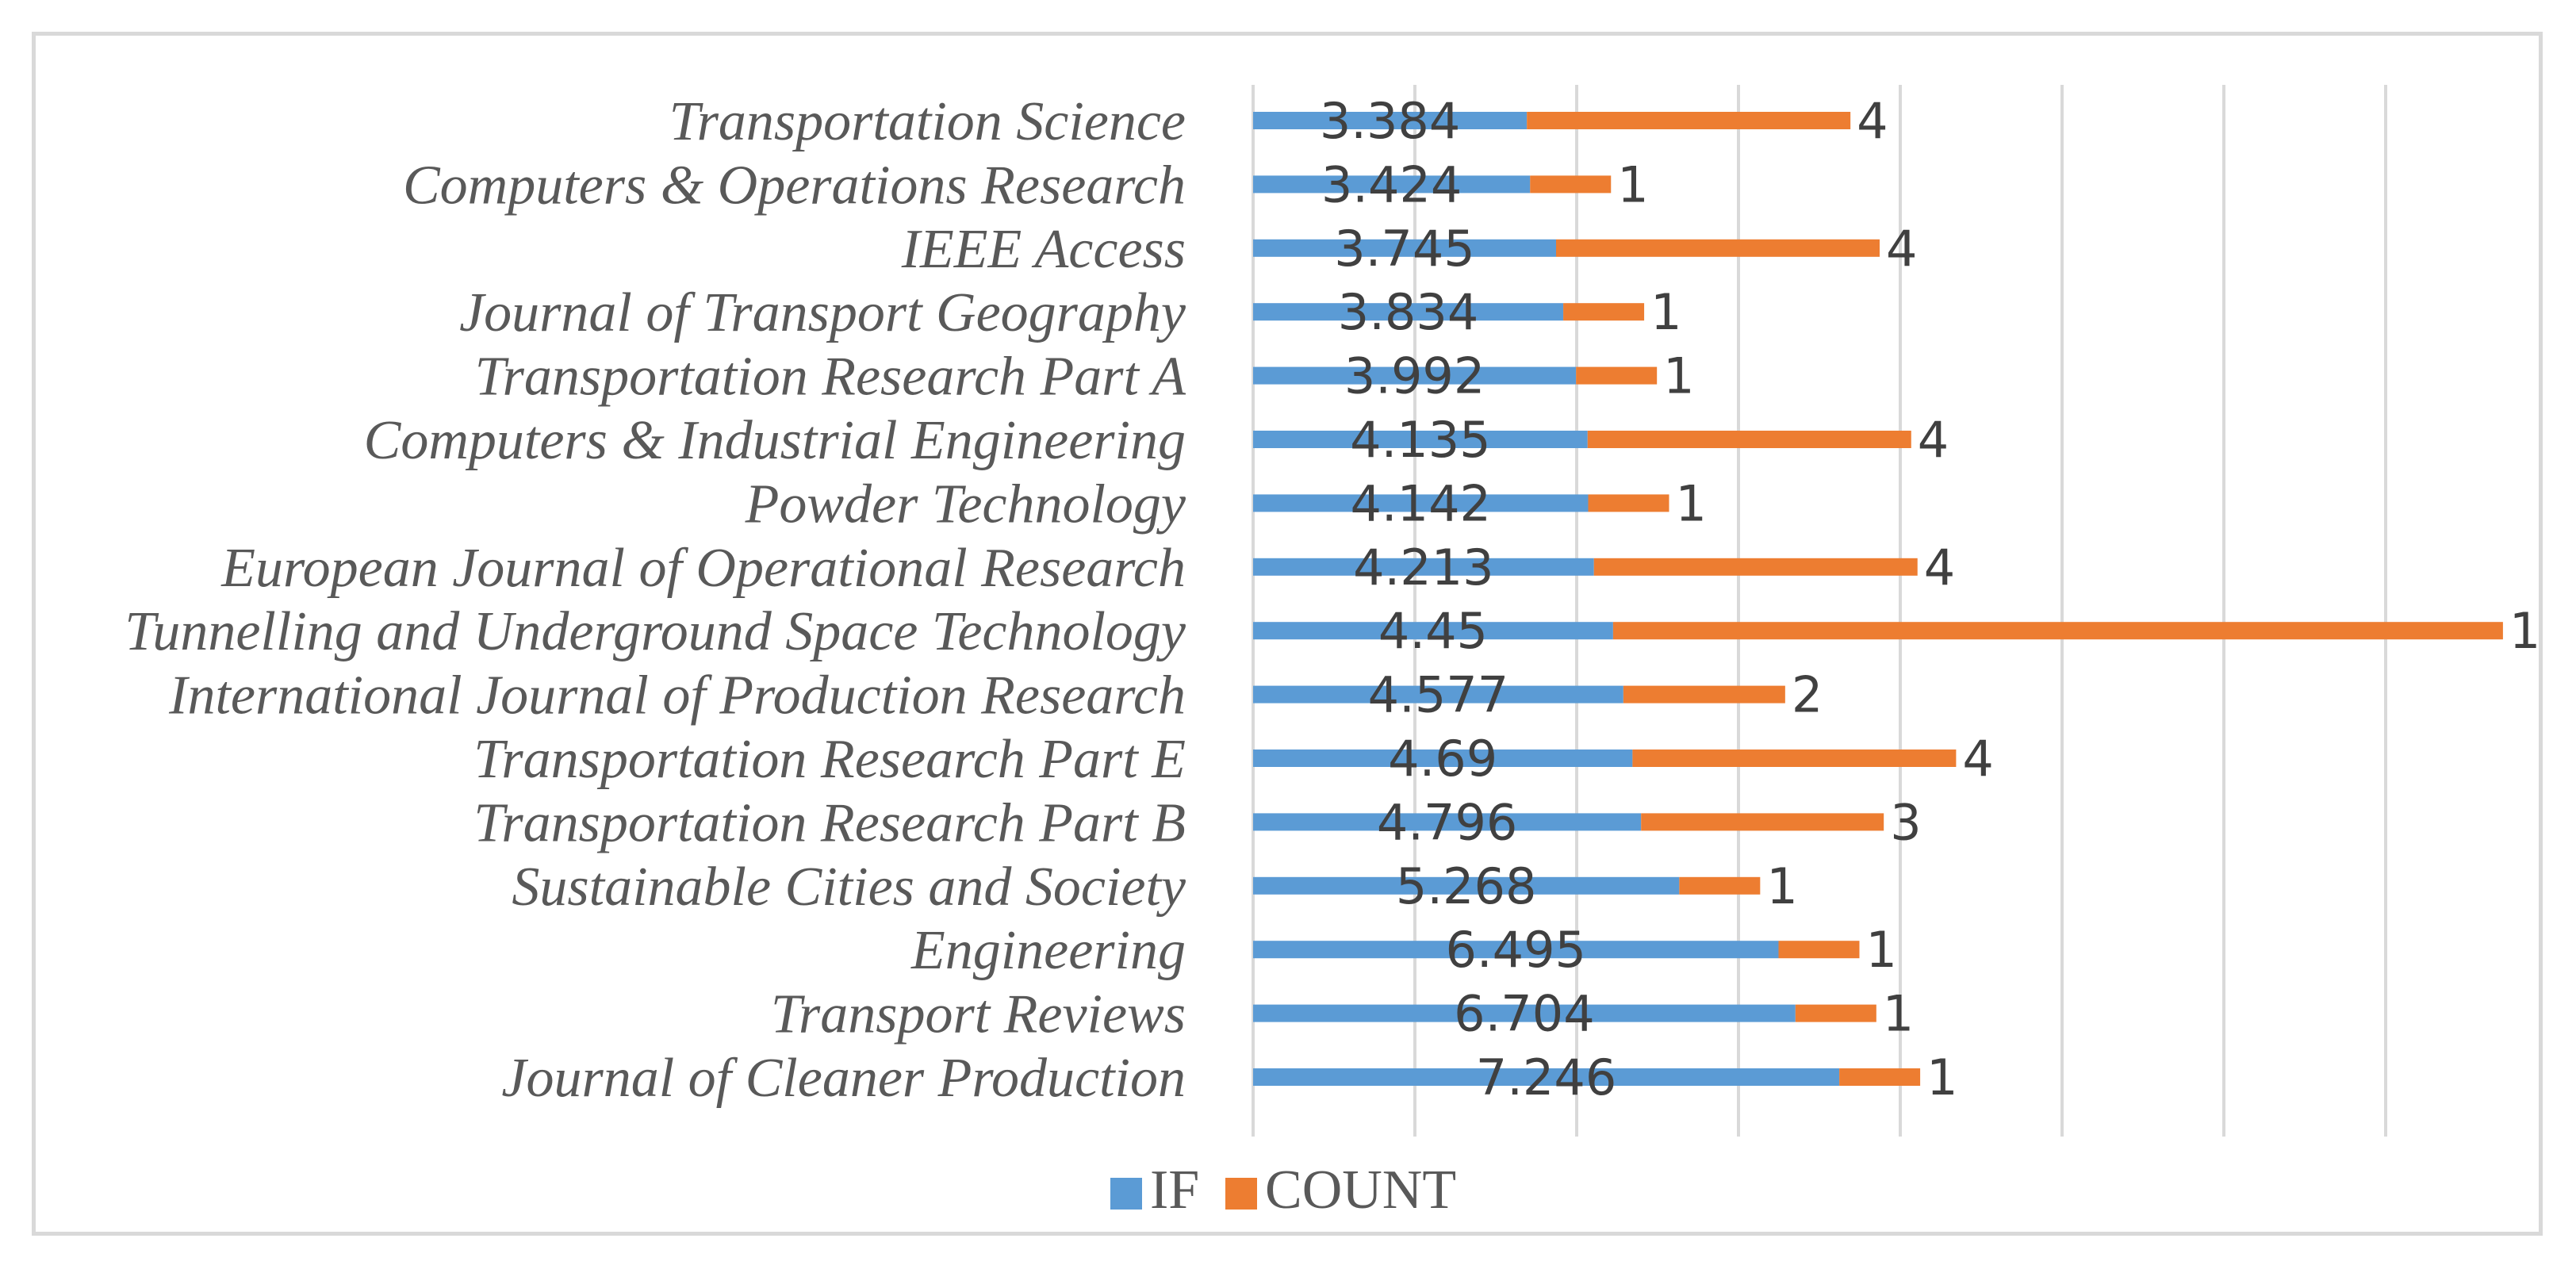 This screenshot has width=2576, height=1269. I want to click on category-label: Computers & Operations Research, so click(794, 185).